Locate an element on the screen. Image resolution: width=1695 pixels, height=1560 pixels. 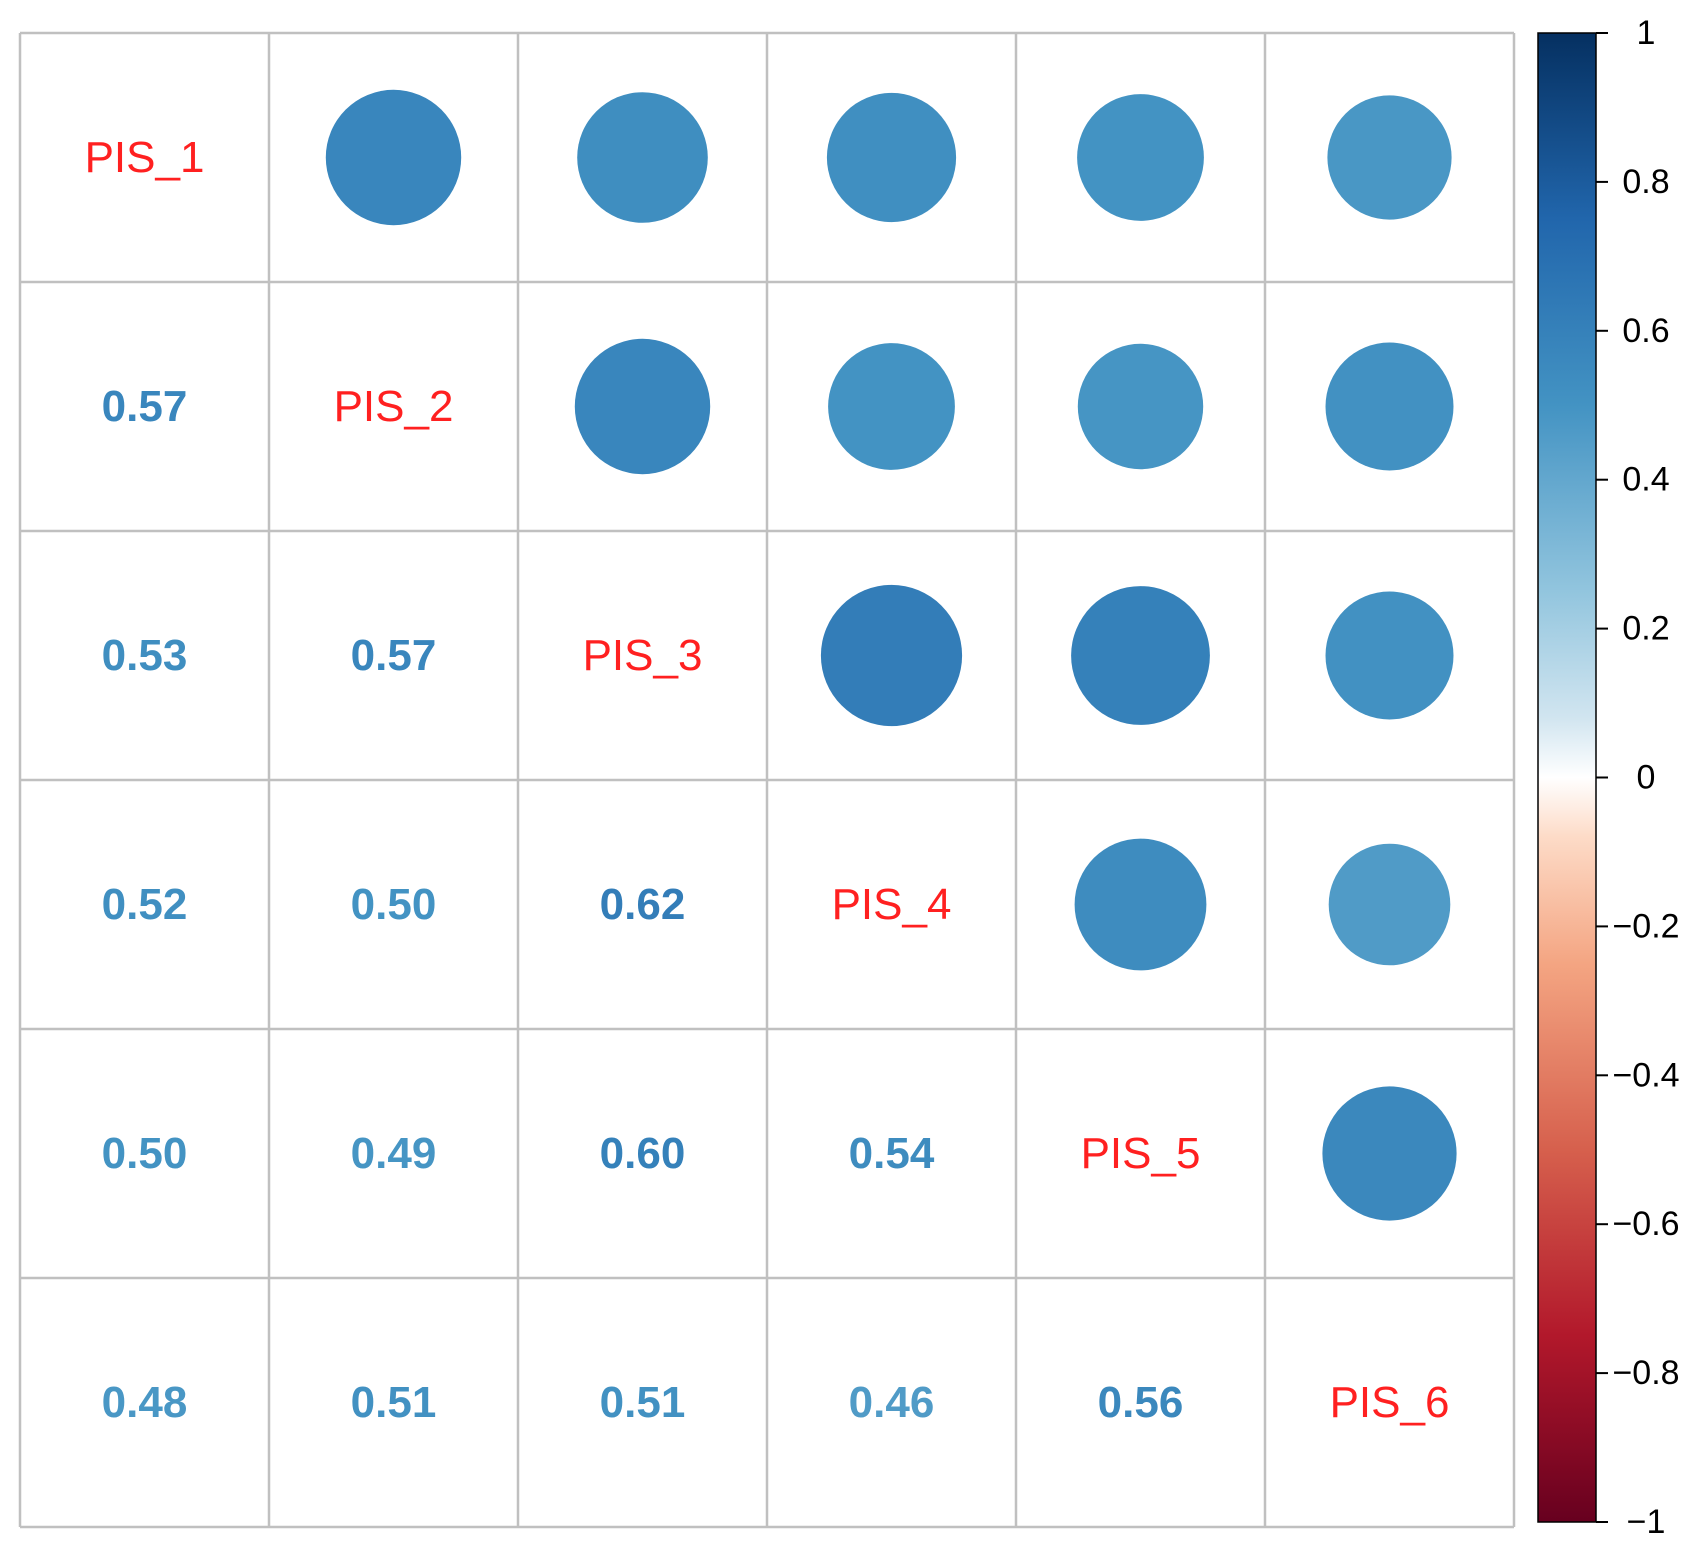
variable-label: PIS_4 is located at coordinates (892, 904).